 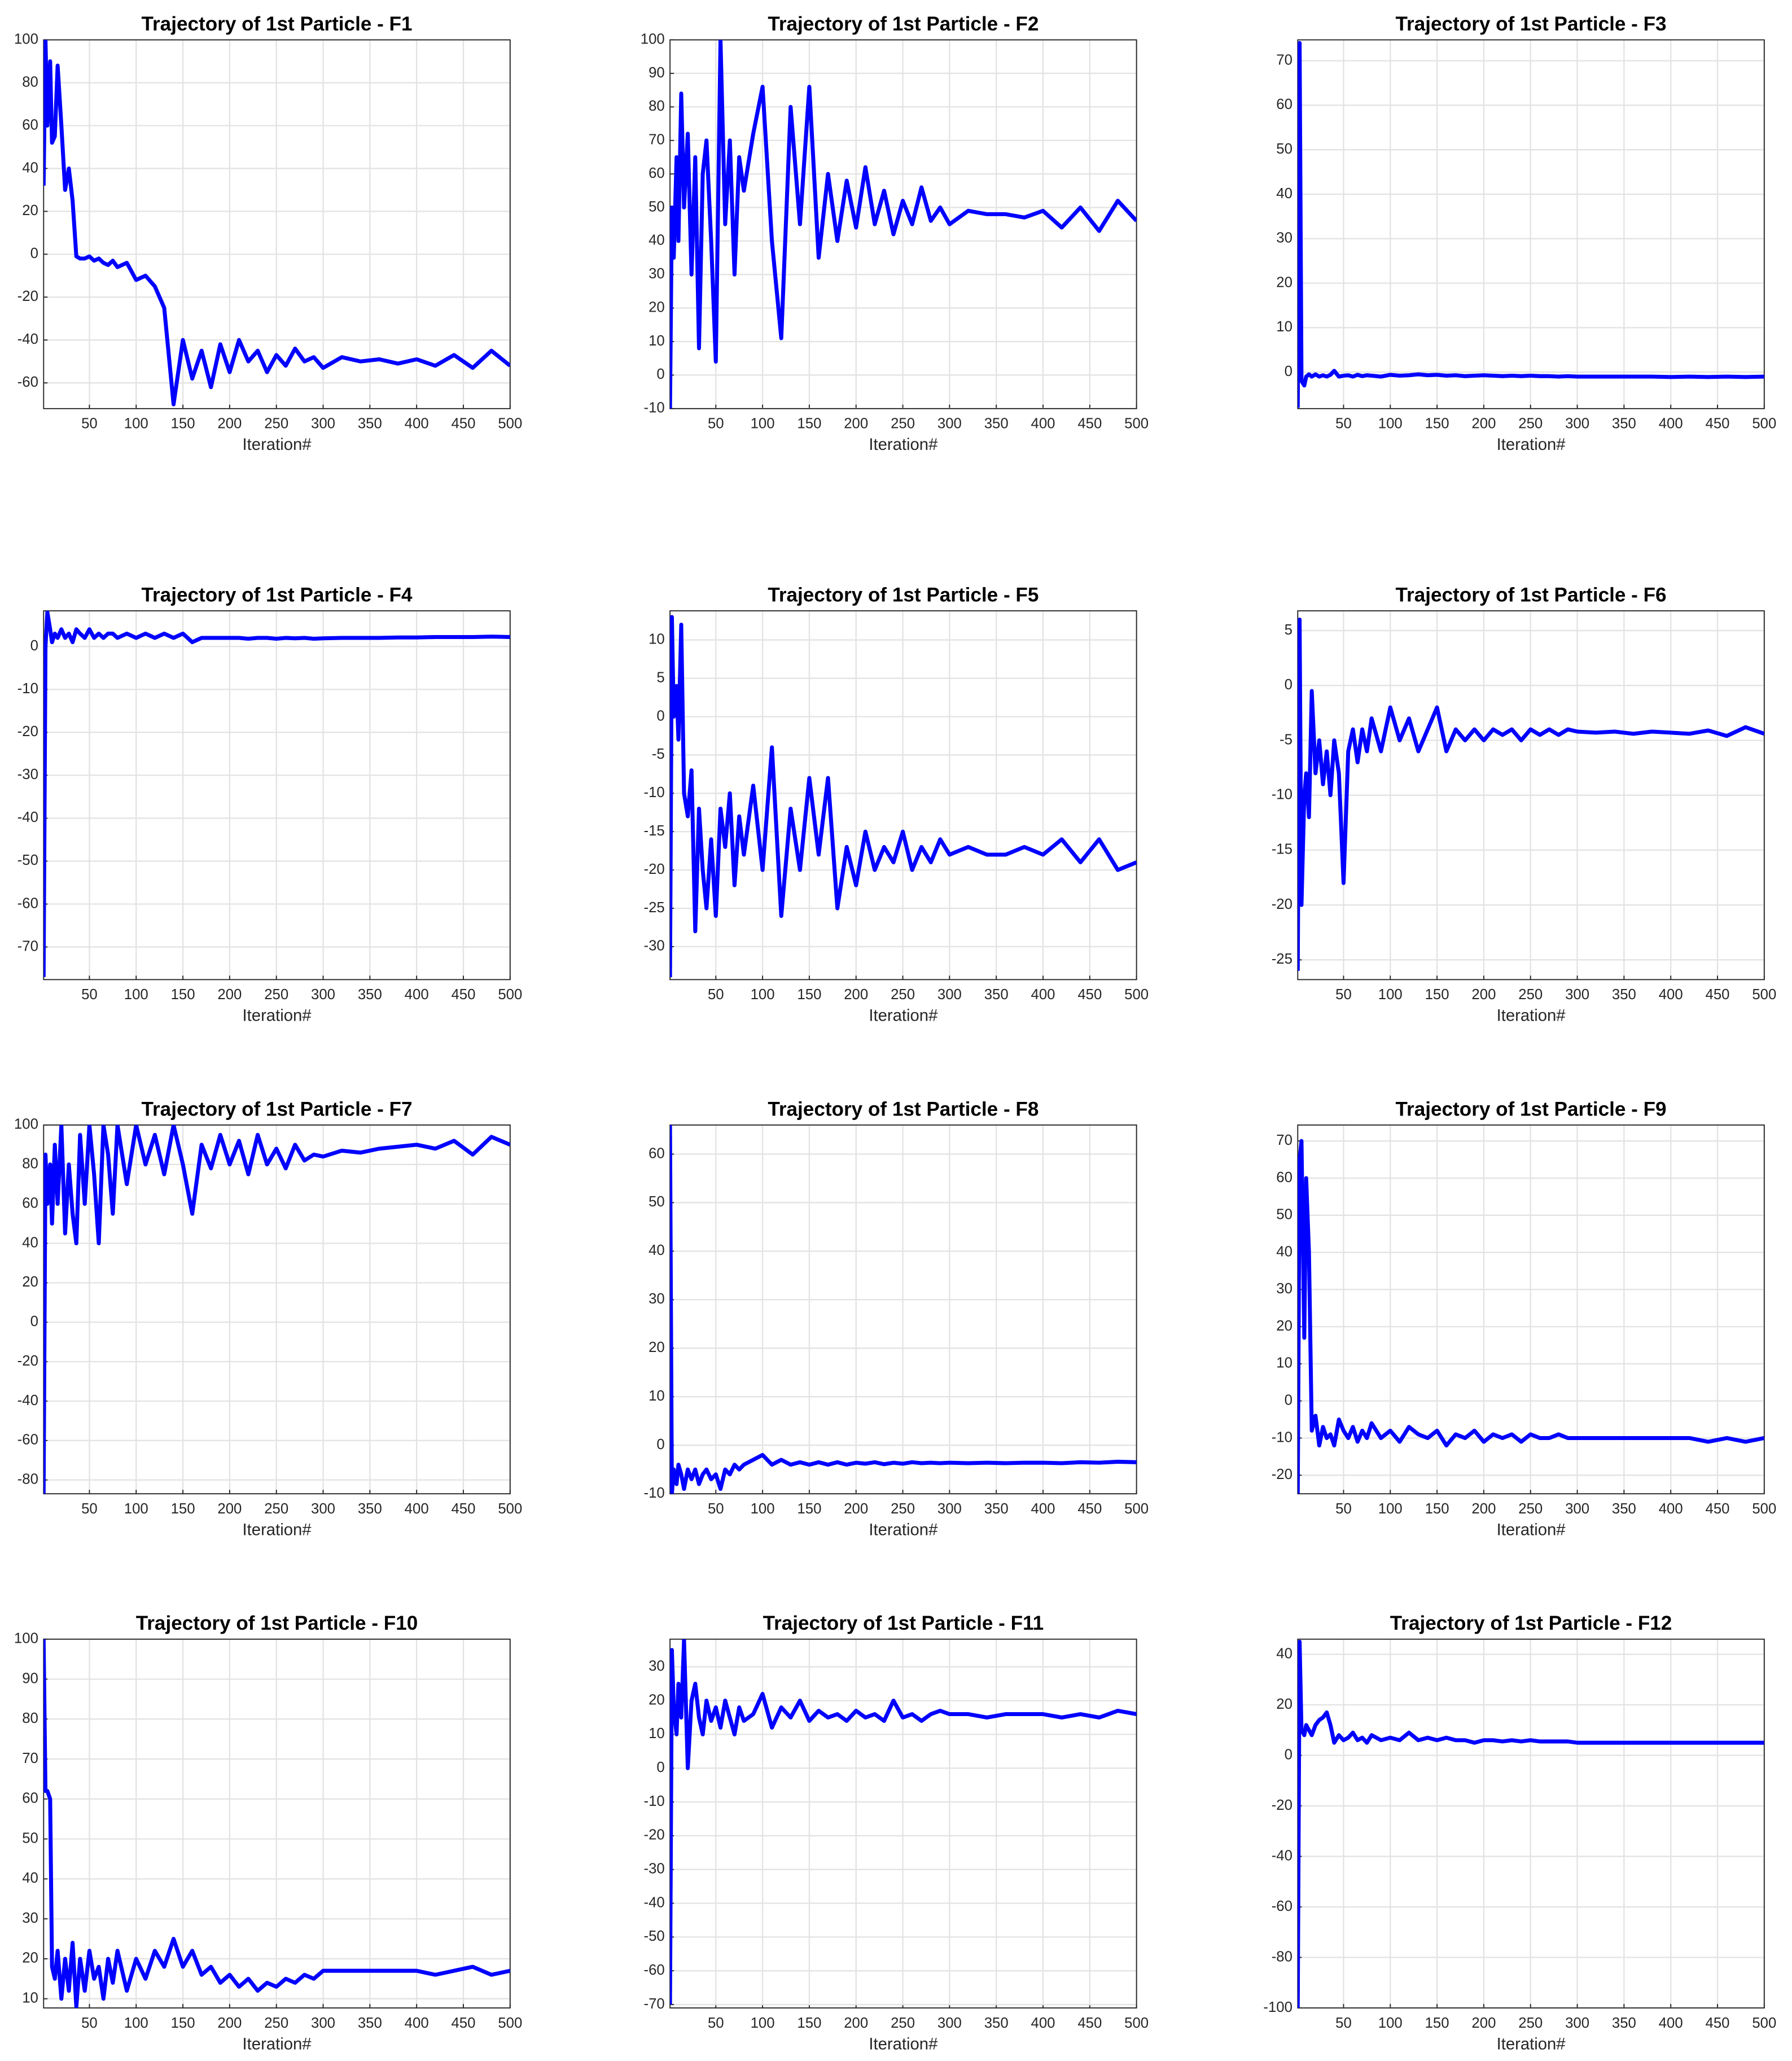 What do you see at coordinates (27, 1480) in the screenshot?
I see `y-tick-label: -80` at bounding box center [27, 1480].